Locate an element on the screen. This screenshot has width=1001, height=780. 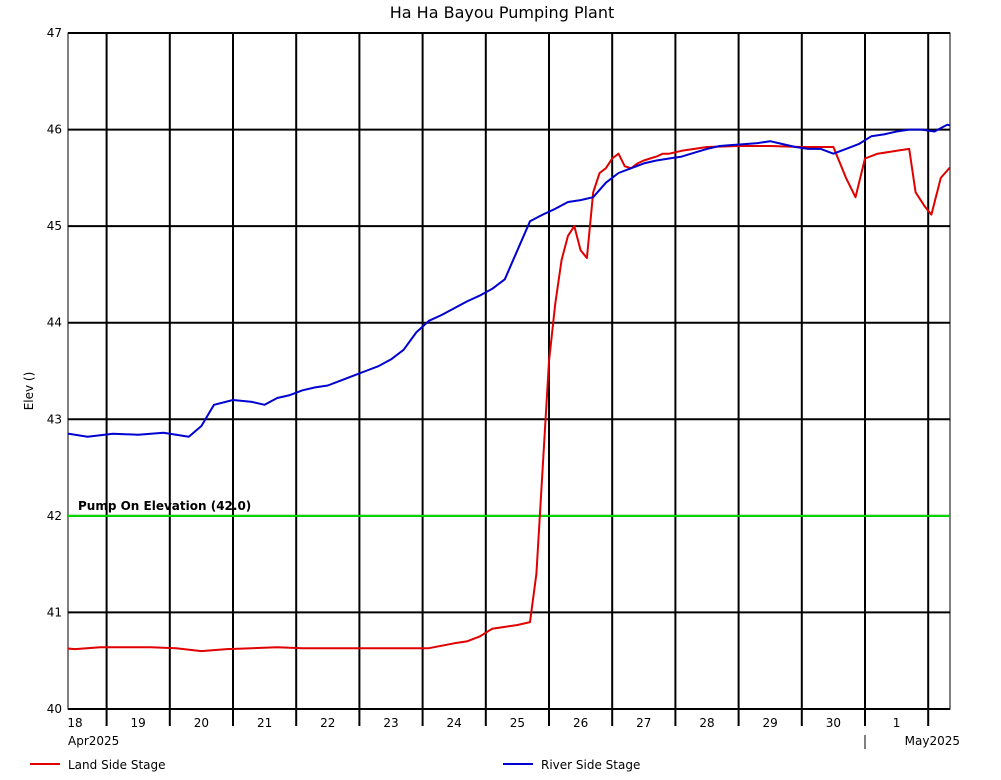
x-tick-label-23: 23 is located at coordinates (390, 723).